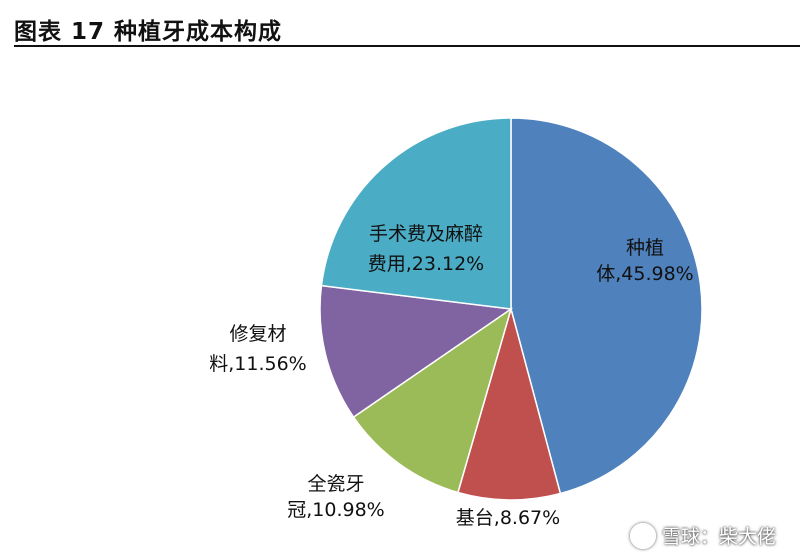 The image size is (800, 557). Describe the element at coordinates (426, 264) in the screenshot. I see `slice-label-line: 费用,23.12%` at that location.